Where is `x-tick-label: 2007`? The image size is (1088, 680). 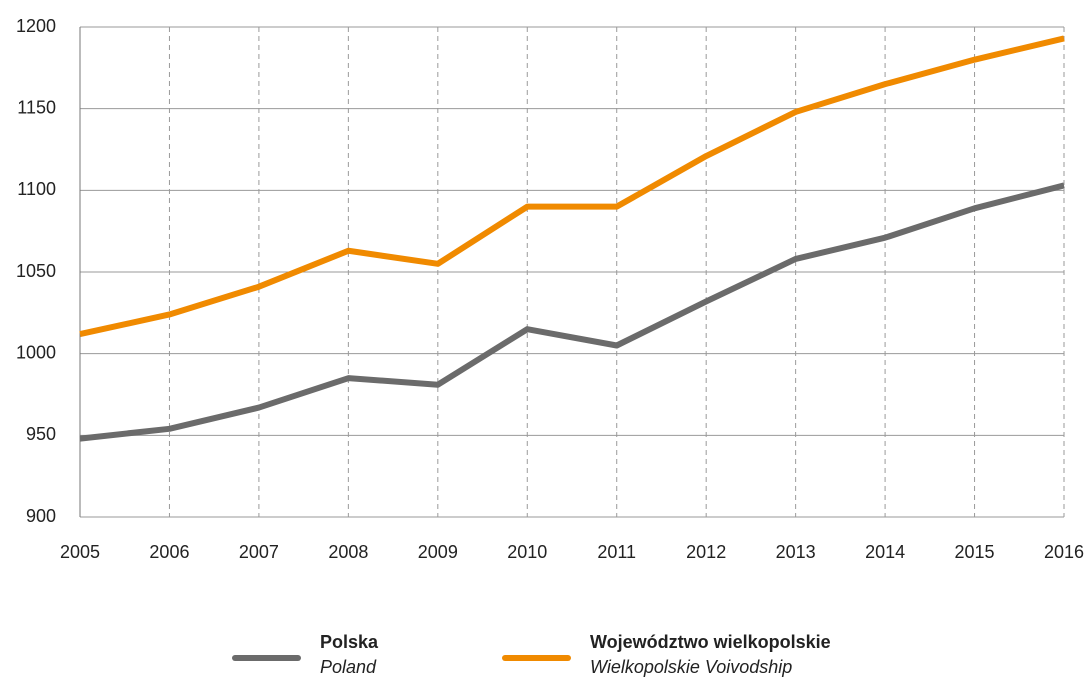
x-tick-label: 2007 is located at coordinates (259, 552).